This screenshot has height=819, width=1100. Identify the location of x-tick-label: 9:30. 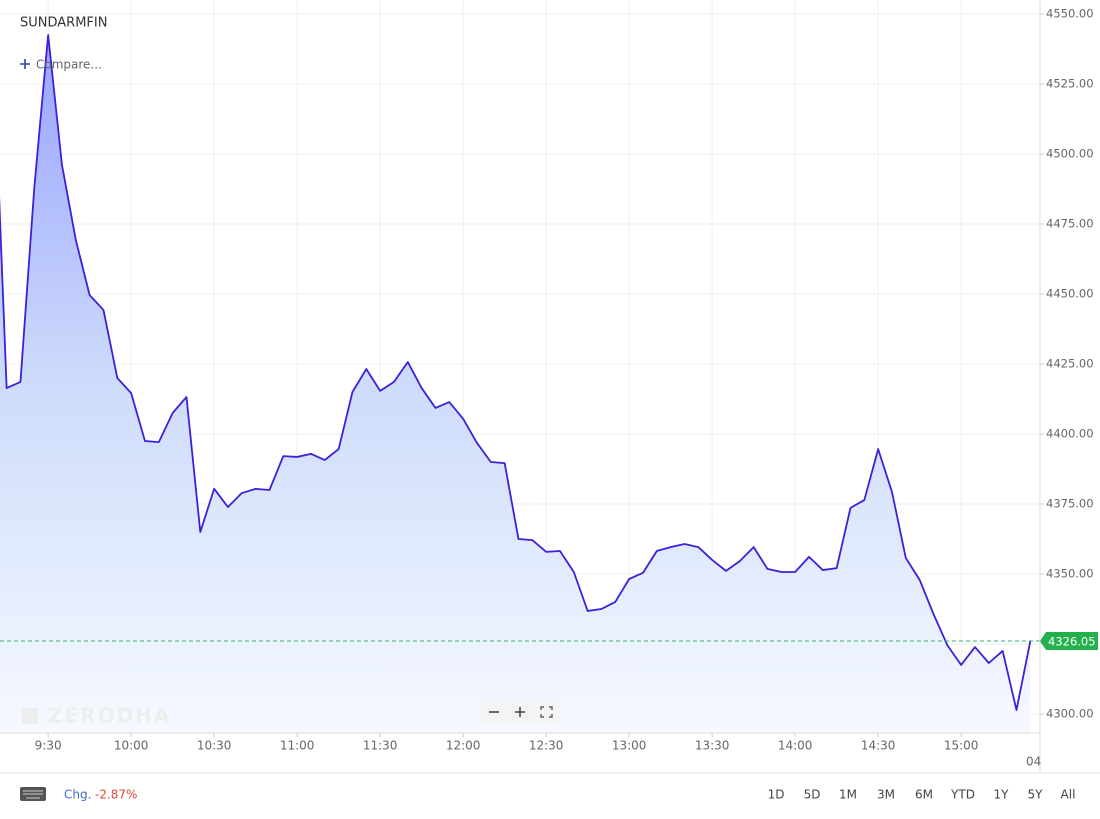
(48, 746).